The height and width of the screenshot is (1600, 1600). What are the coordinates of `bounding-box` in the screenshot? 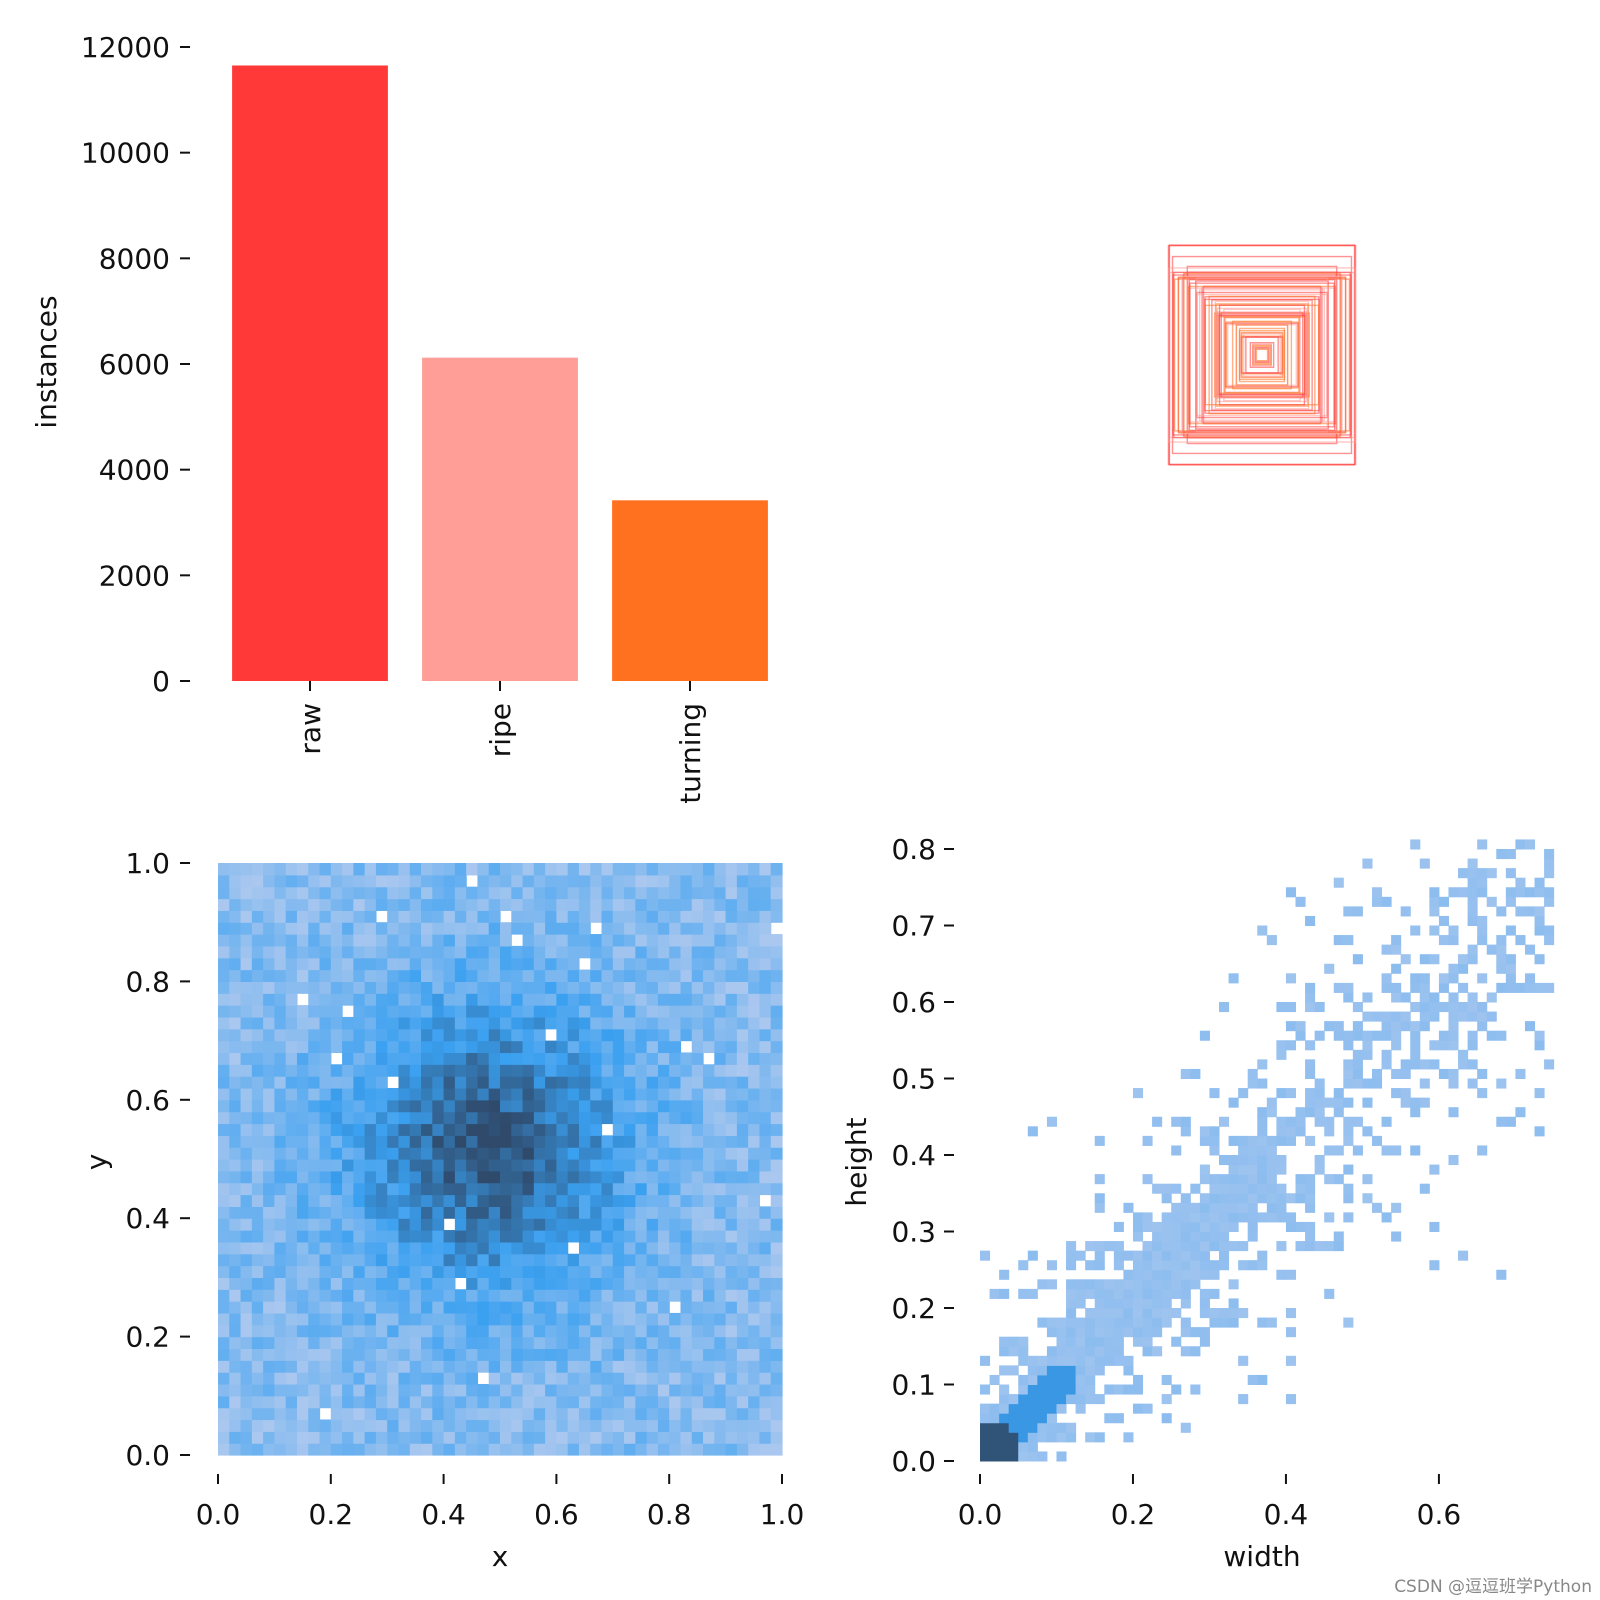 It's located at (1262, 355).